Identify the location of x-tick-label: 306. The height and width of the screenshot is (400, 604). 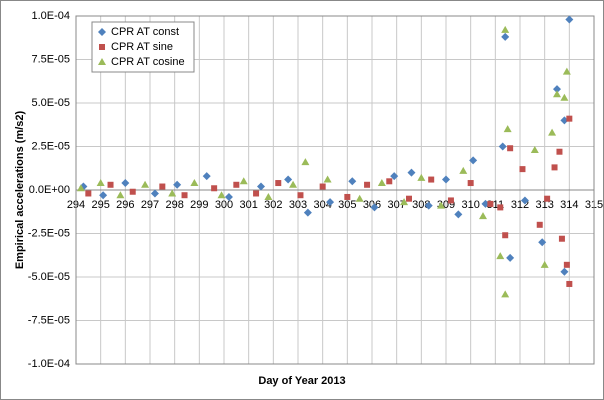
(372, 205).